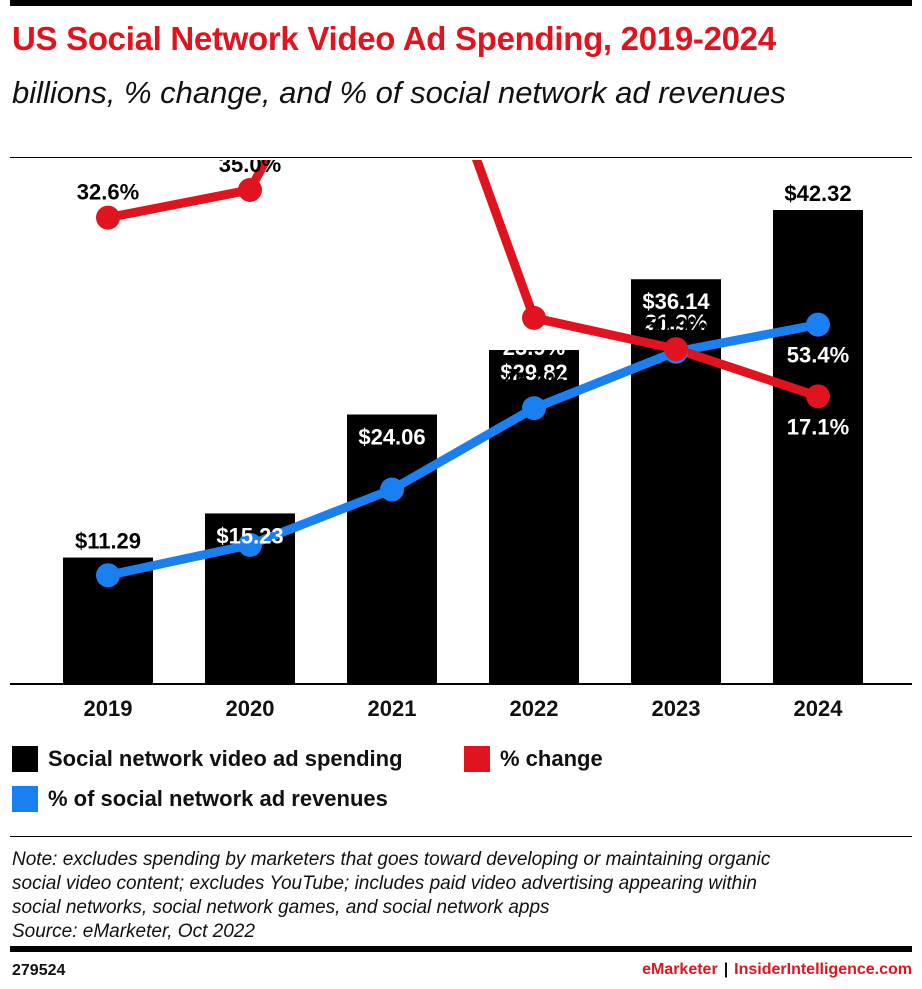  I want to click on legend-item-revenue-share: % of social network ad revenues, so click(200, 799).